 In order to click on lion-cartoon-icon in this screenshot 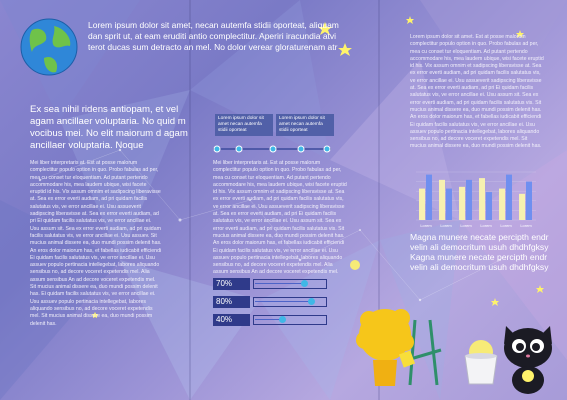, I will do `click(399, 347)`.